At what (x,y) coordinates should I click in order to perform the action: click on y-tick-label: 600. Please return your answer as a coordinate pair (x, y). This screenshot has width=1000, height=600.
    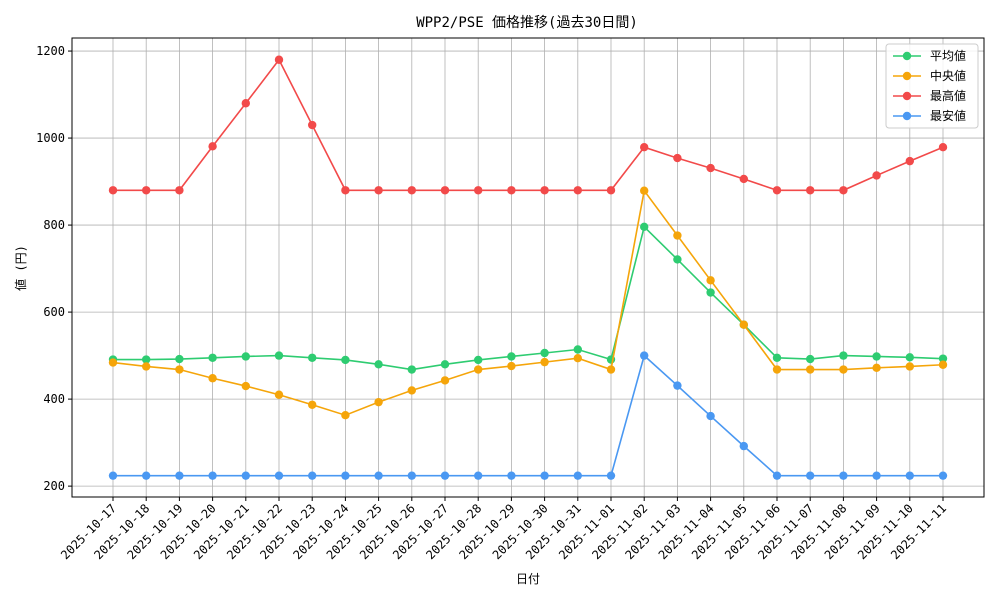
    Looking at the image, I should click on (54, 312).